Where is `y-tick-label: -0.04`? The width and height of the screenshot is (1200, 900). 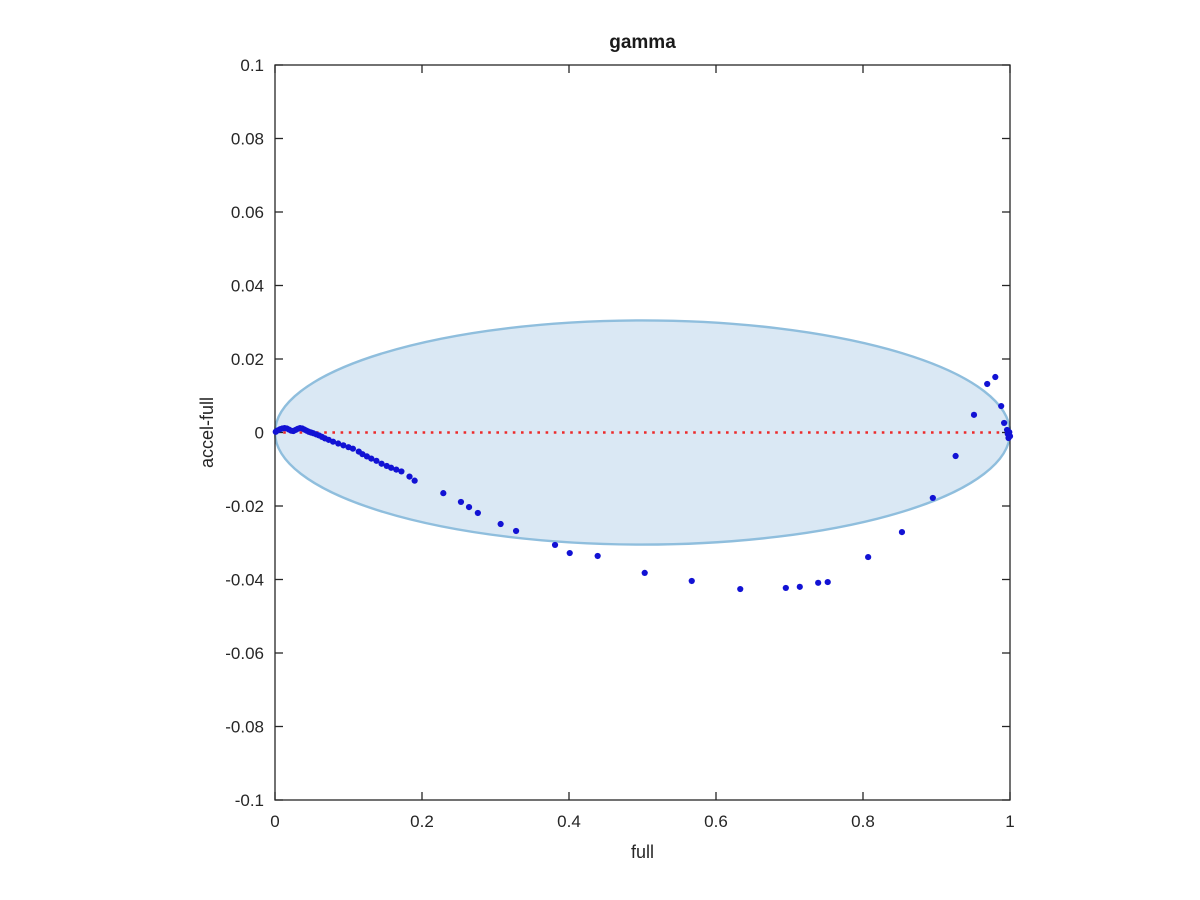 y-tick-label: -0.04 is located at coordinates (244, 580).